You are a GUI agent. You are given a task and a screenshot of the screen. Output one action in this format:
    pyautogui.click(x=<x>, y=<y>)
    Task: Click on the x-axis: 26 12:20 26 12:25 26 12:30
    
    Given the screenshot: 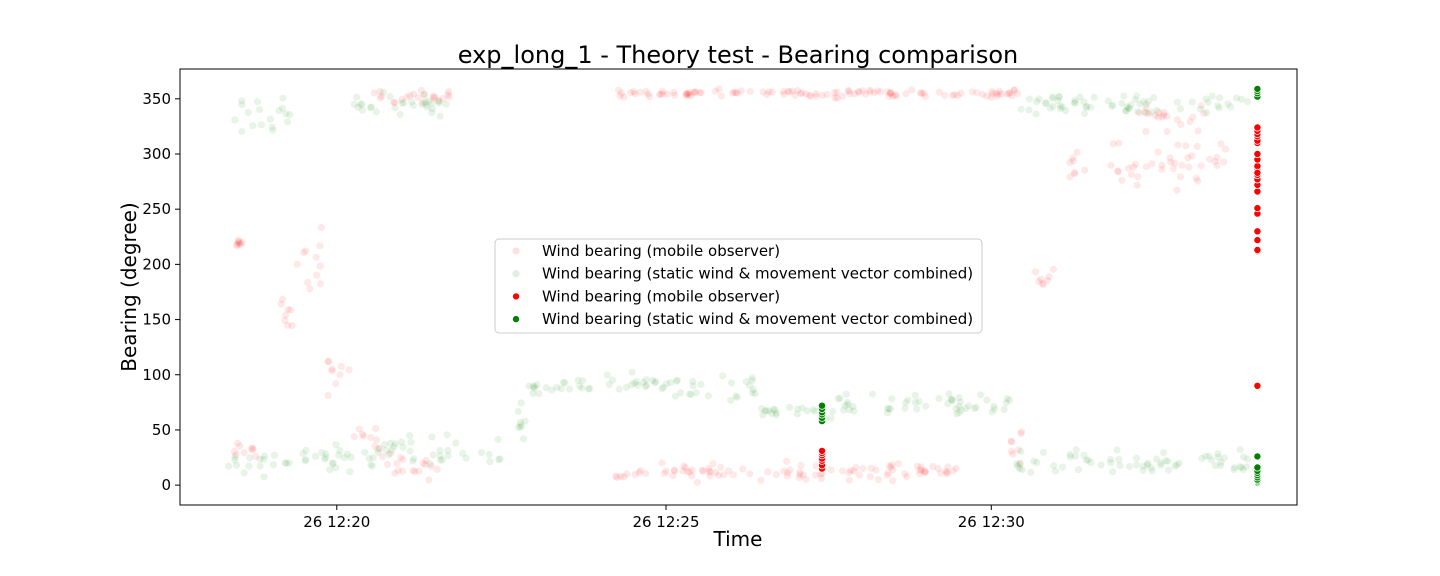 What is the action you would take?
    pyautogui.click(x=664, y=518)
    